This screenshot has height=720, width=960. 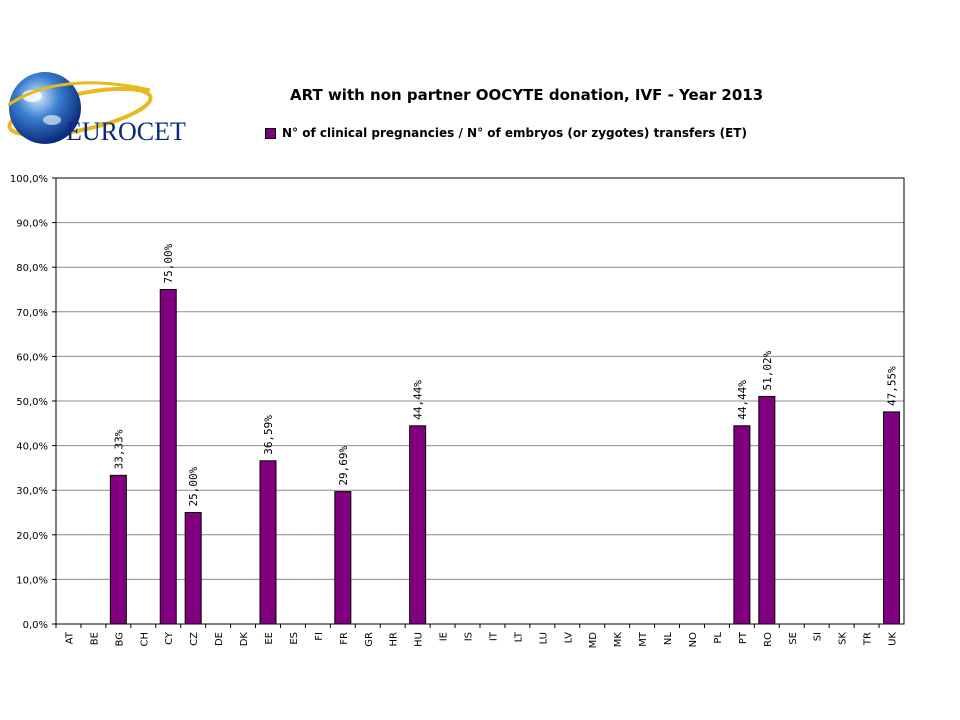 I want to click on y-tick-label: 70,0%, so click(x=32, y=313).